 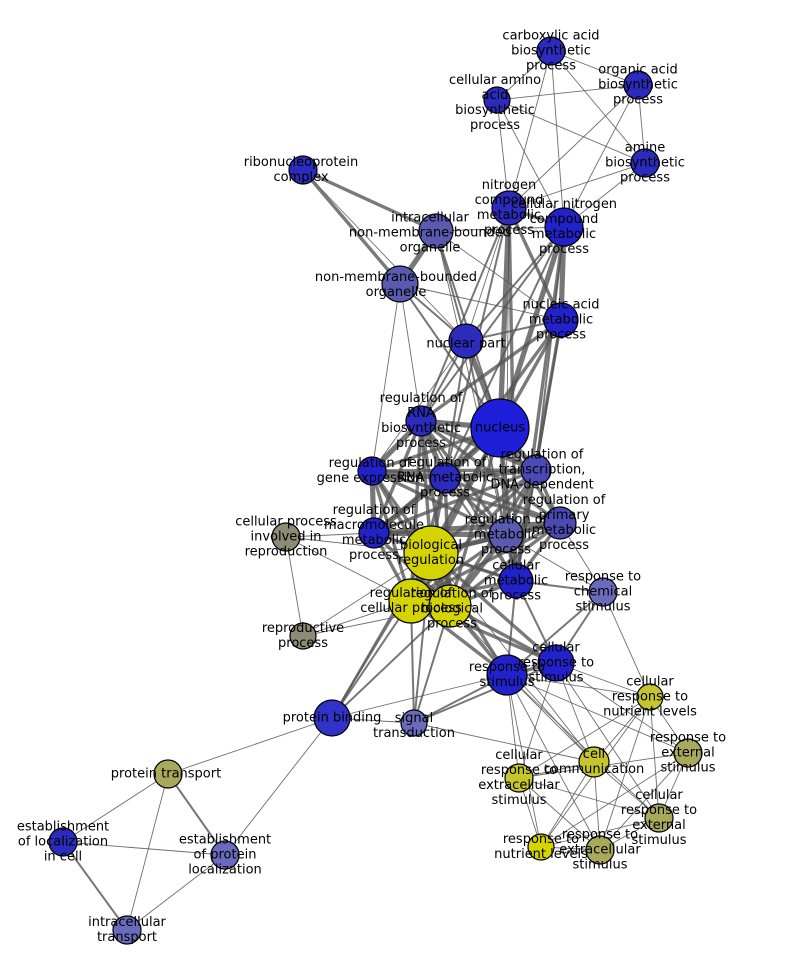 What do you see at coordinates (506, 535) in the screenshot?
I see `graph-node-reg_metabolic_process` at bounding box center [506, 535].